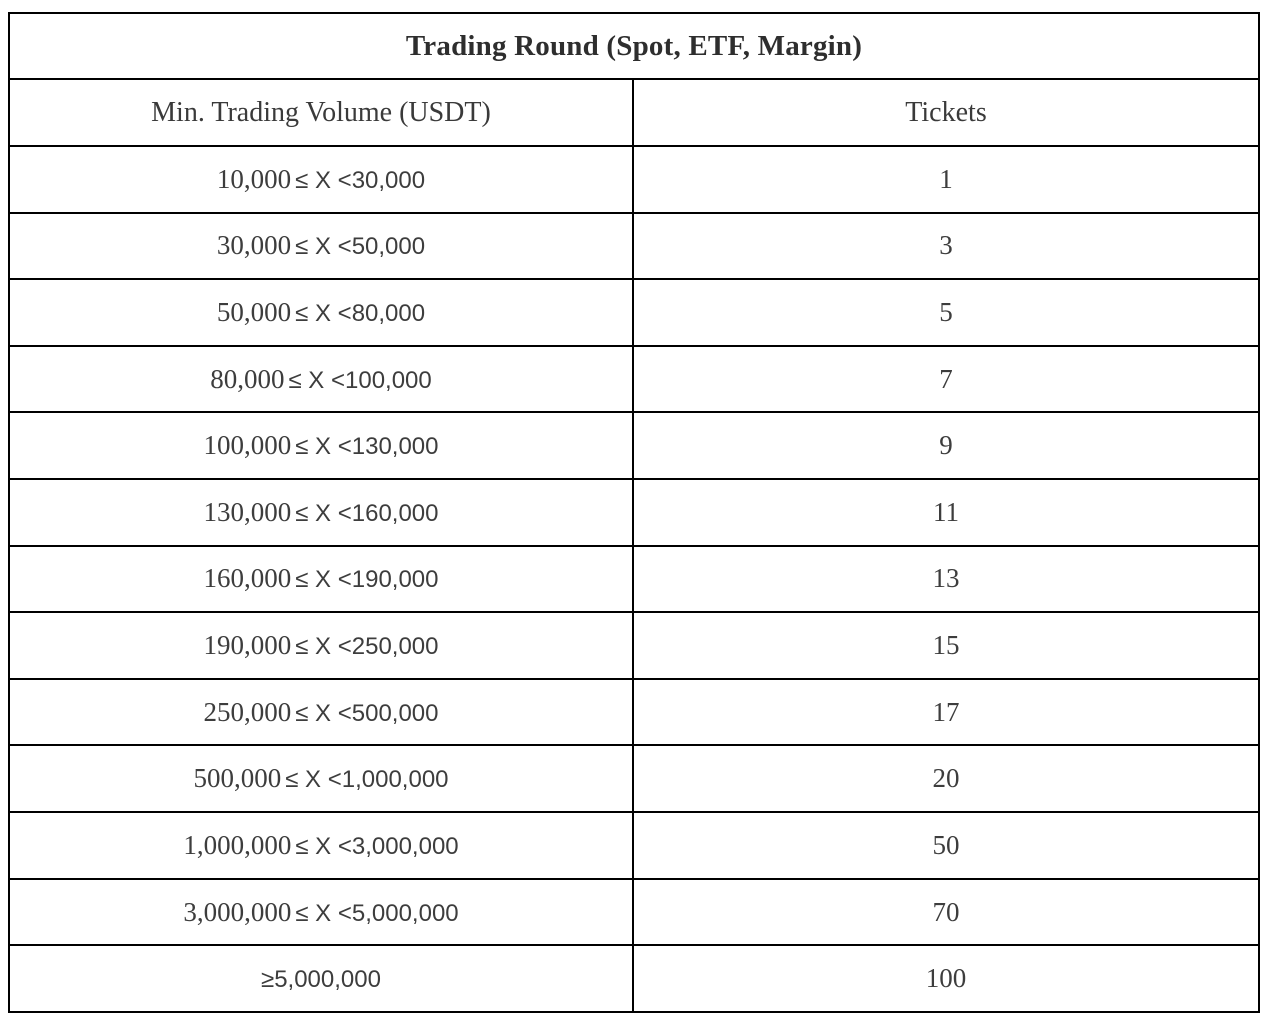 This screenshot has width=1266, height=1024. What do you see at coordinates (946, 645) in the screenshot?
I see `tickets-cell: 15` at bounding box center [946, 645].